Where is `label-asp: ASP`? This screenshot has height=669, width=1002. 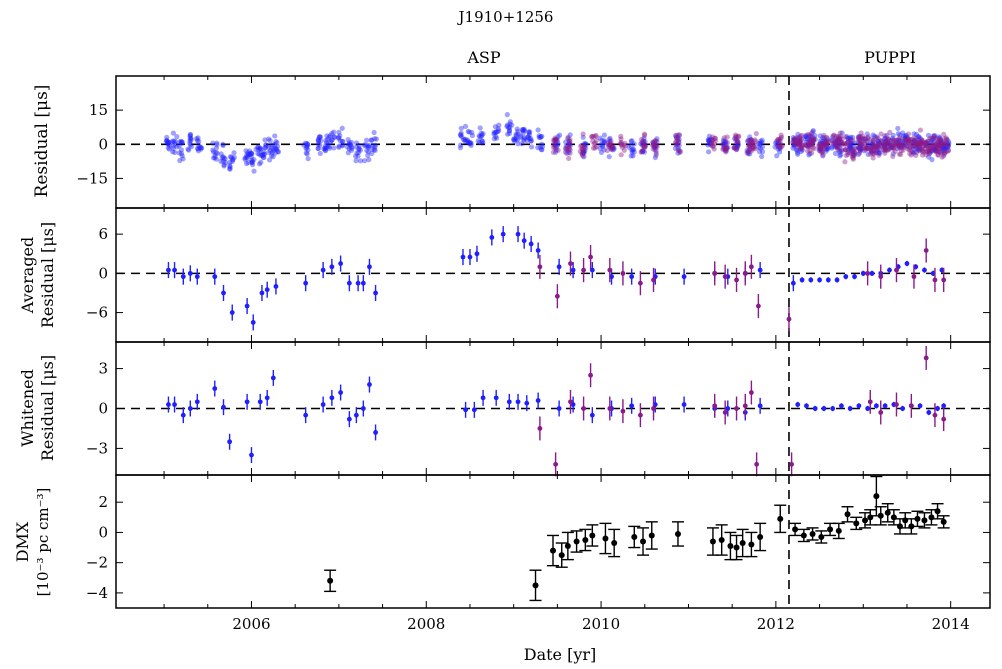
label-asp: ASP is located at coordinates (483, 57).